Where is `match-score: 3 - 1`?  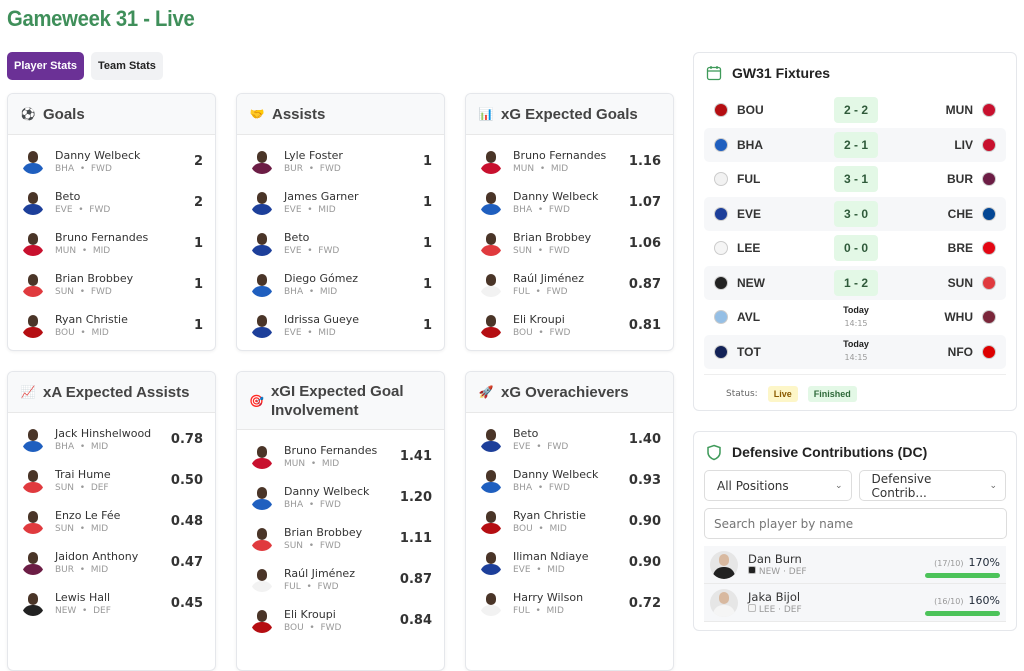
match-score: 3 - 1 is located at coordinates (856, 179).